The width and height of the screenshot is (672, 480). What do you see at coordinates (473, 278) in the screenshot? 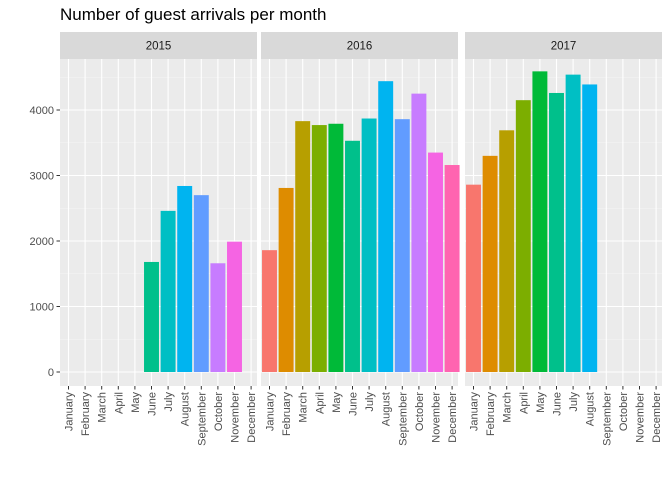
I see `bar-2017-january` at bounding box center [473, 278].